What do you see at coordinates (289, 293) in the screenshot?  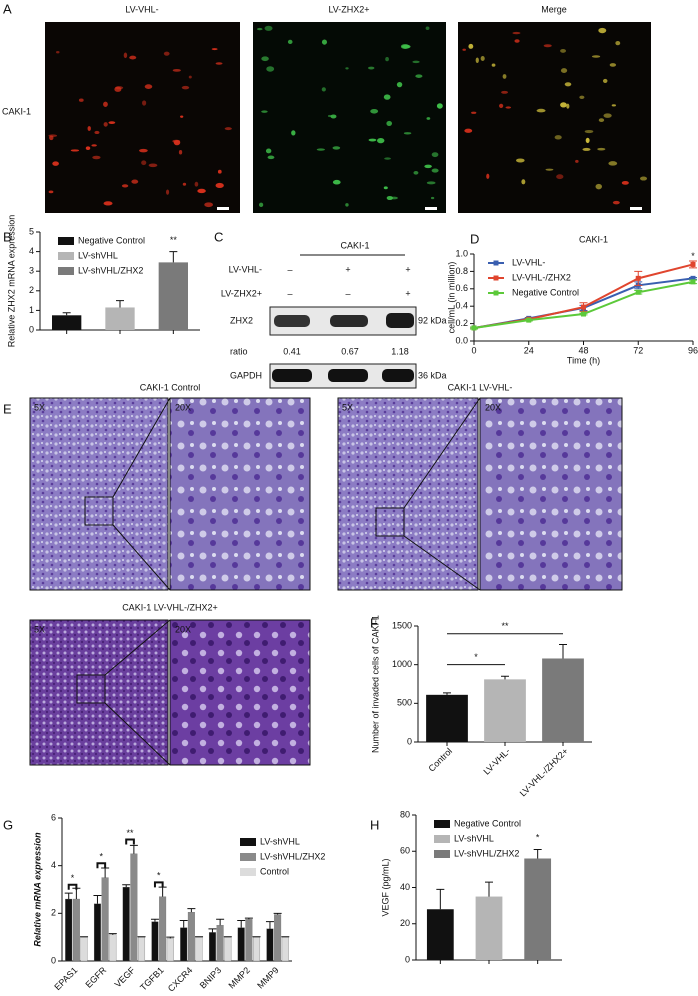 I see `condition-sign: –` at bounding box center [289, 293].